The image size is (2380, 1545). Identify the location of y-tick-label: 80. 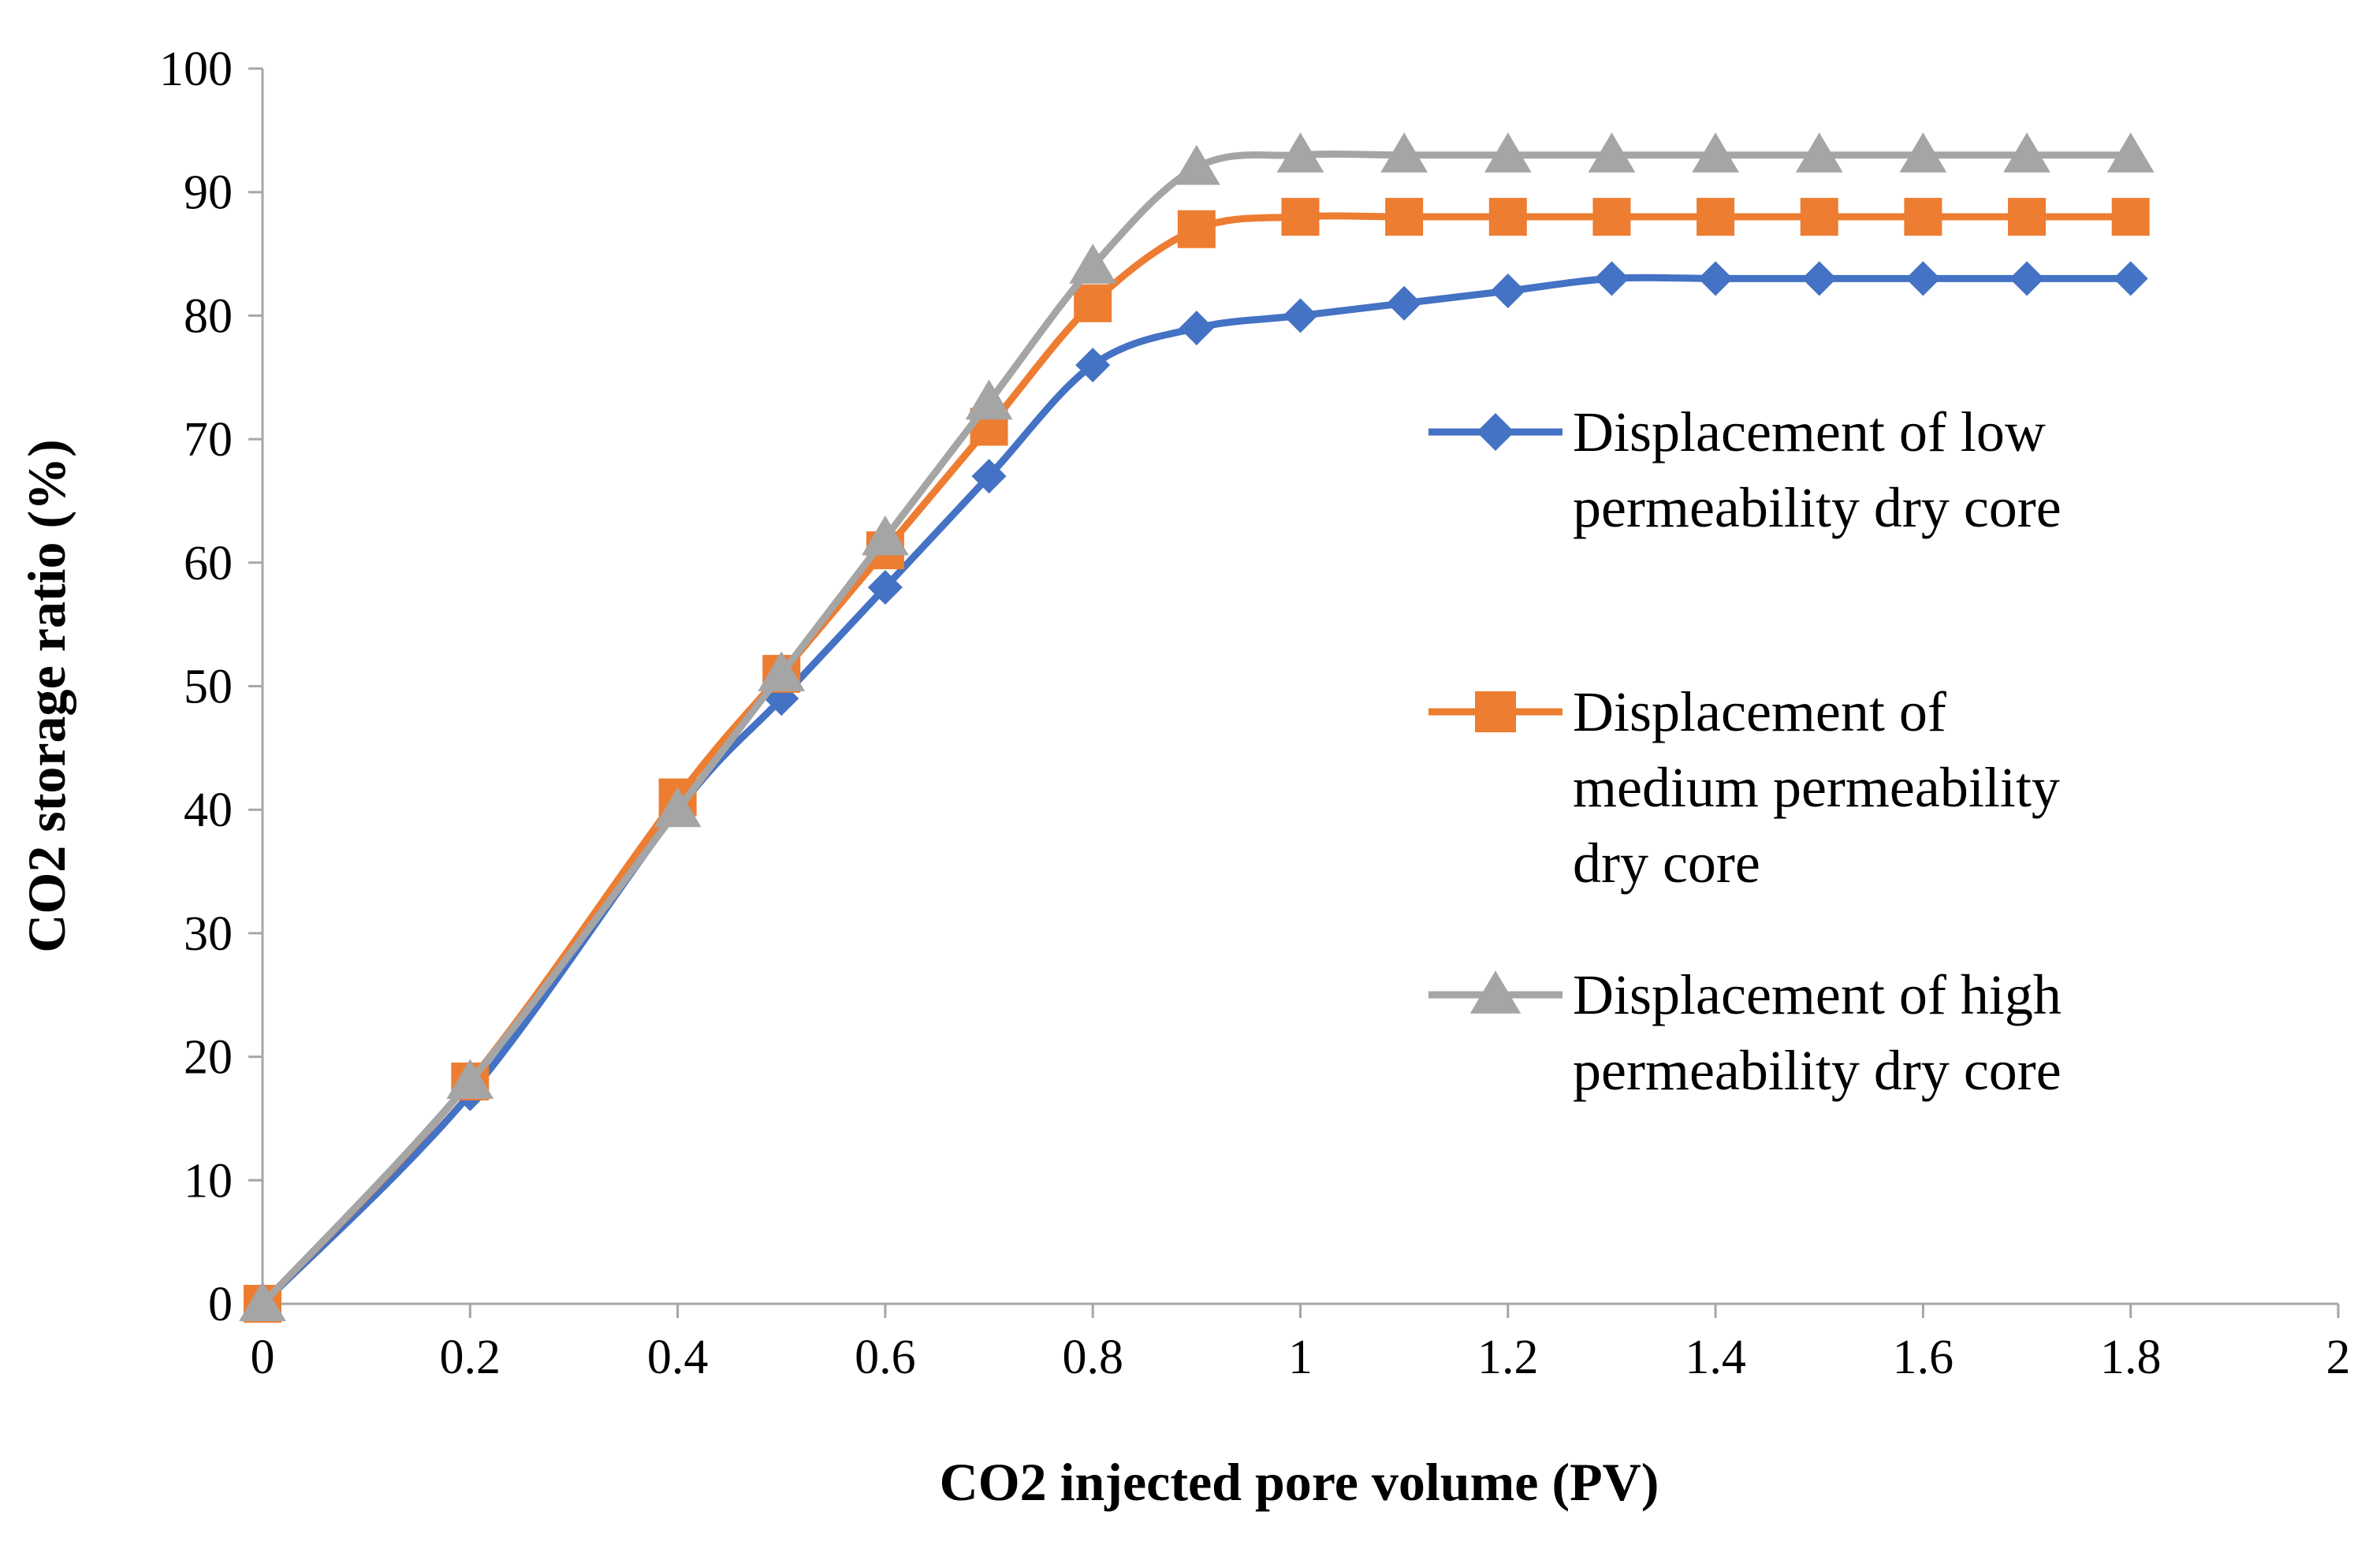
(208, 316).